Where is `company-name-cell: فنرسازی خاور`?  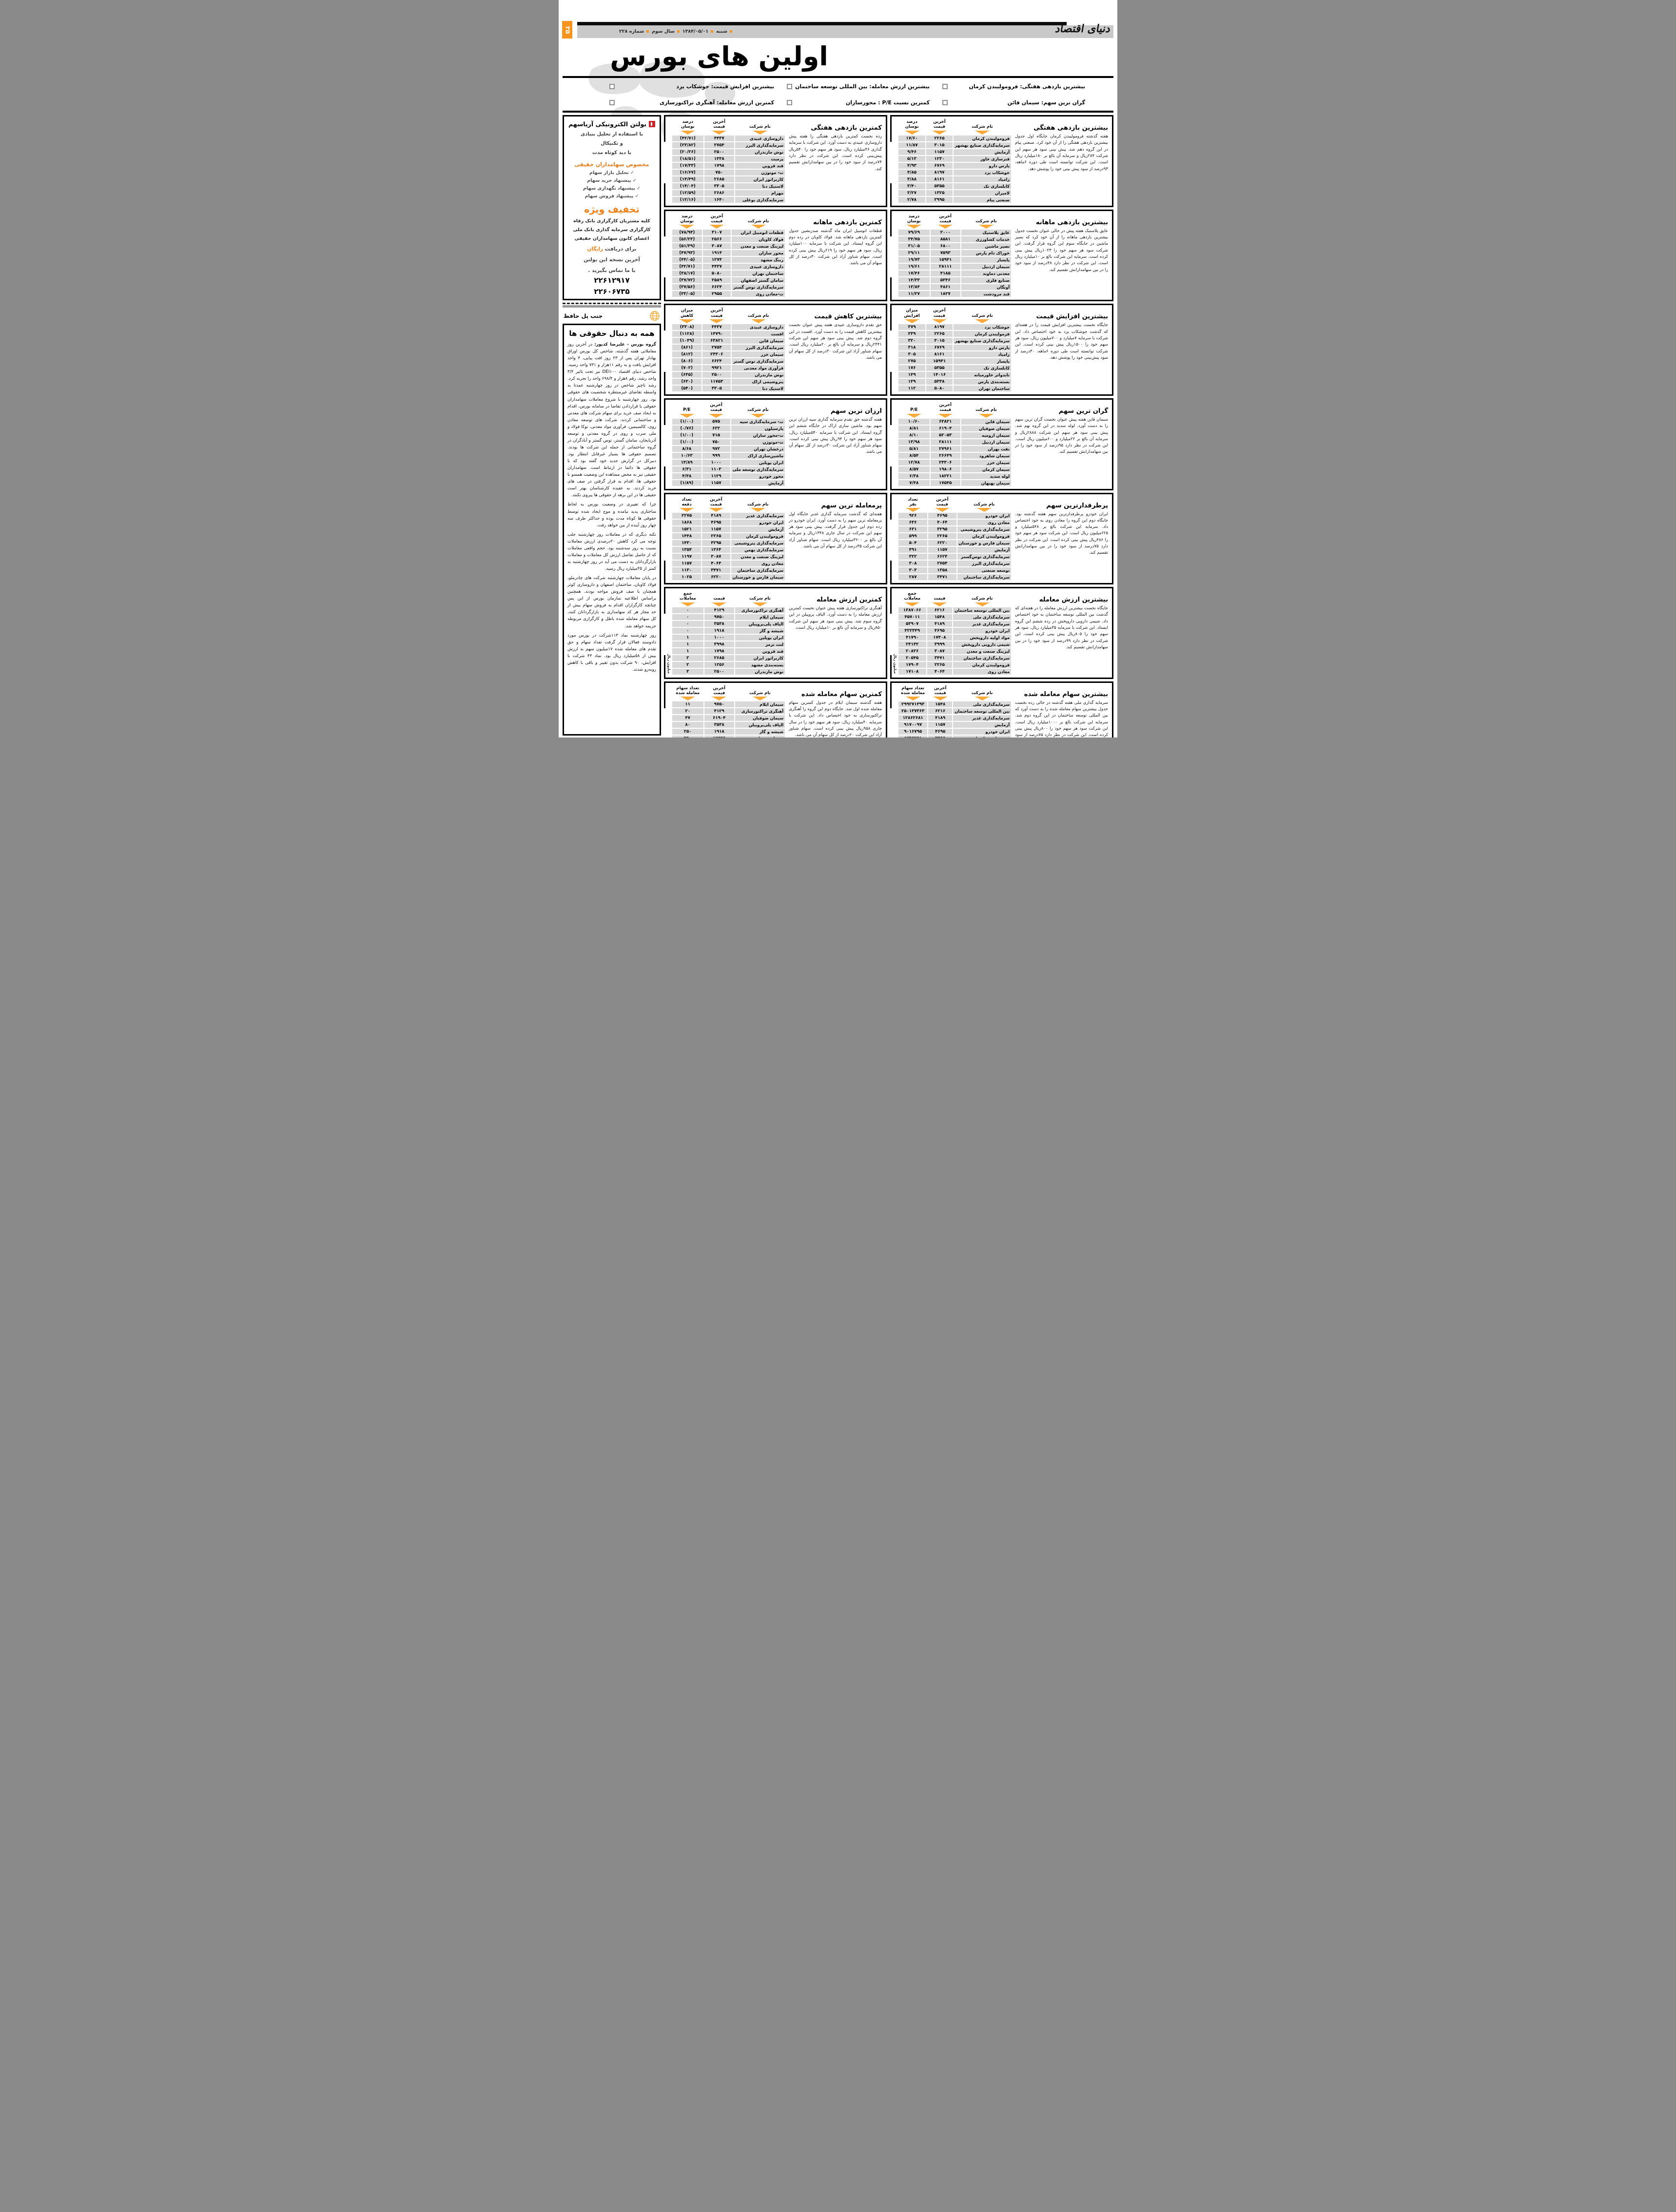 company-name-cell: فنرسازی خاور is located at coordinates (982, 158).